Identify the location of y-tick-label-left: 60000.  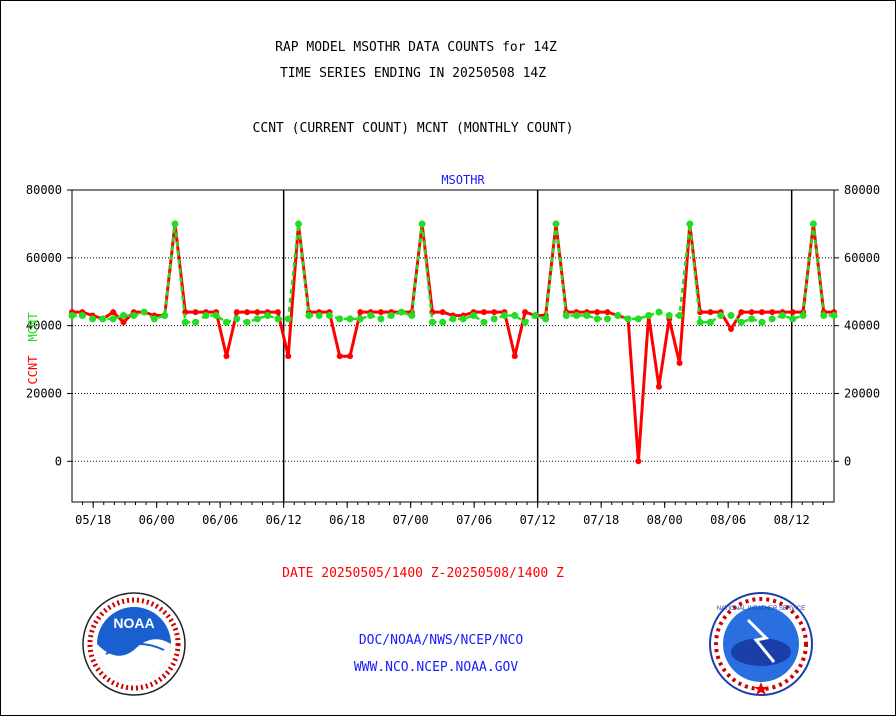
(44, 258).